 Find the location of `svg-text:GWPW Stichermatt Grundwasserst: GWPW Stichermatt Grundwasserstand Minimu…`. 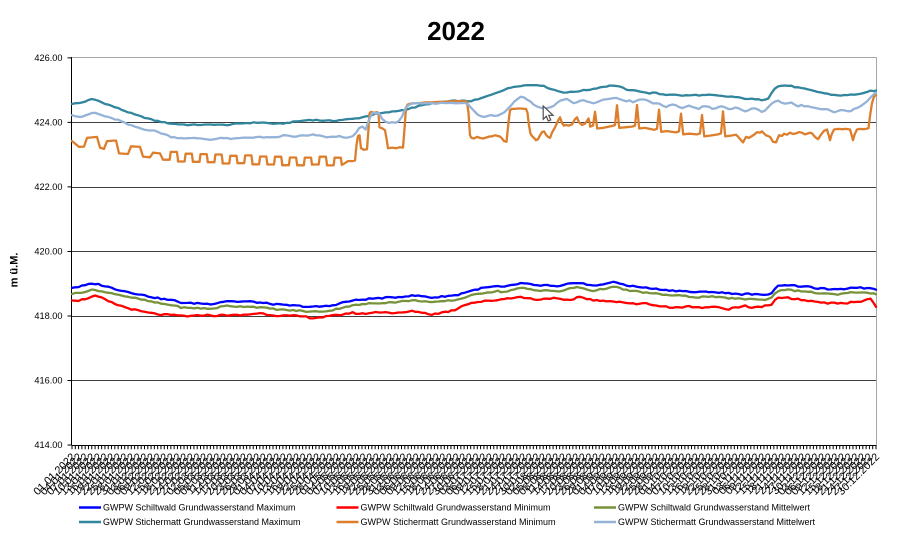

svg-text:GWPW Stichermatt Grundwasserst: GWPW Stichermatt Grundwasserstand Minimu… is located at coordinates (458, 522).